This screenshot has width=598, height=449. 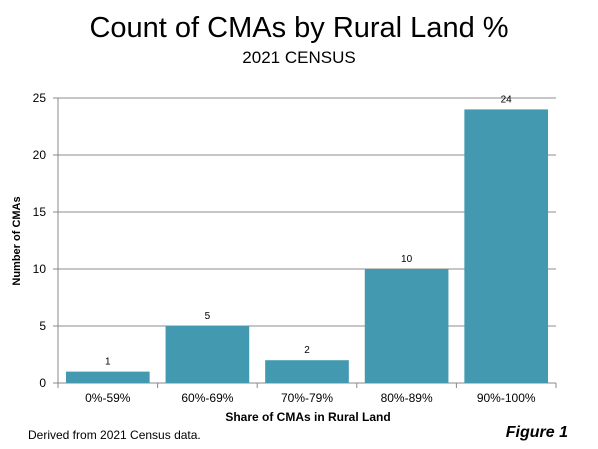 What do you see at coordinates (536, 432) in the screenshot?
I see `figure-label: Figure 1` at bounding box center [536, 432].